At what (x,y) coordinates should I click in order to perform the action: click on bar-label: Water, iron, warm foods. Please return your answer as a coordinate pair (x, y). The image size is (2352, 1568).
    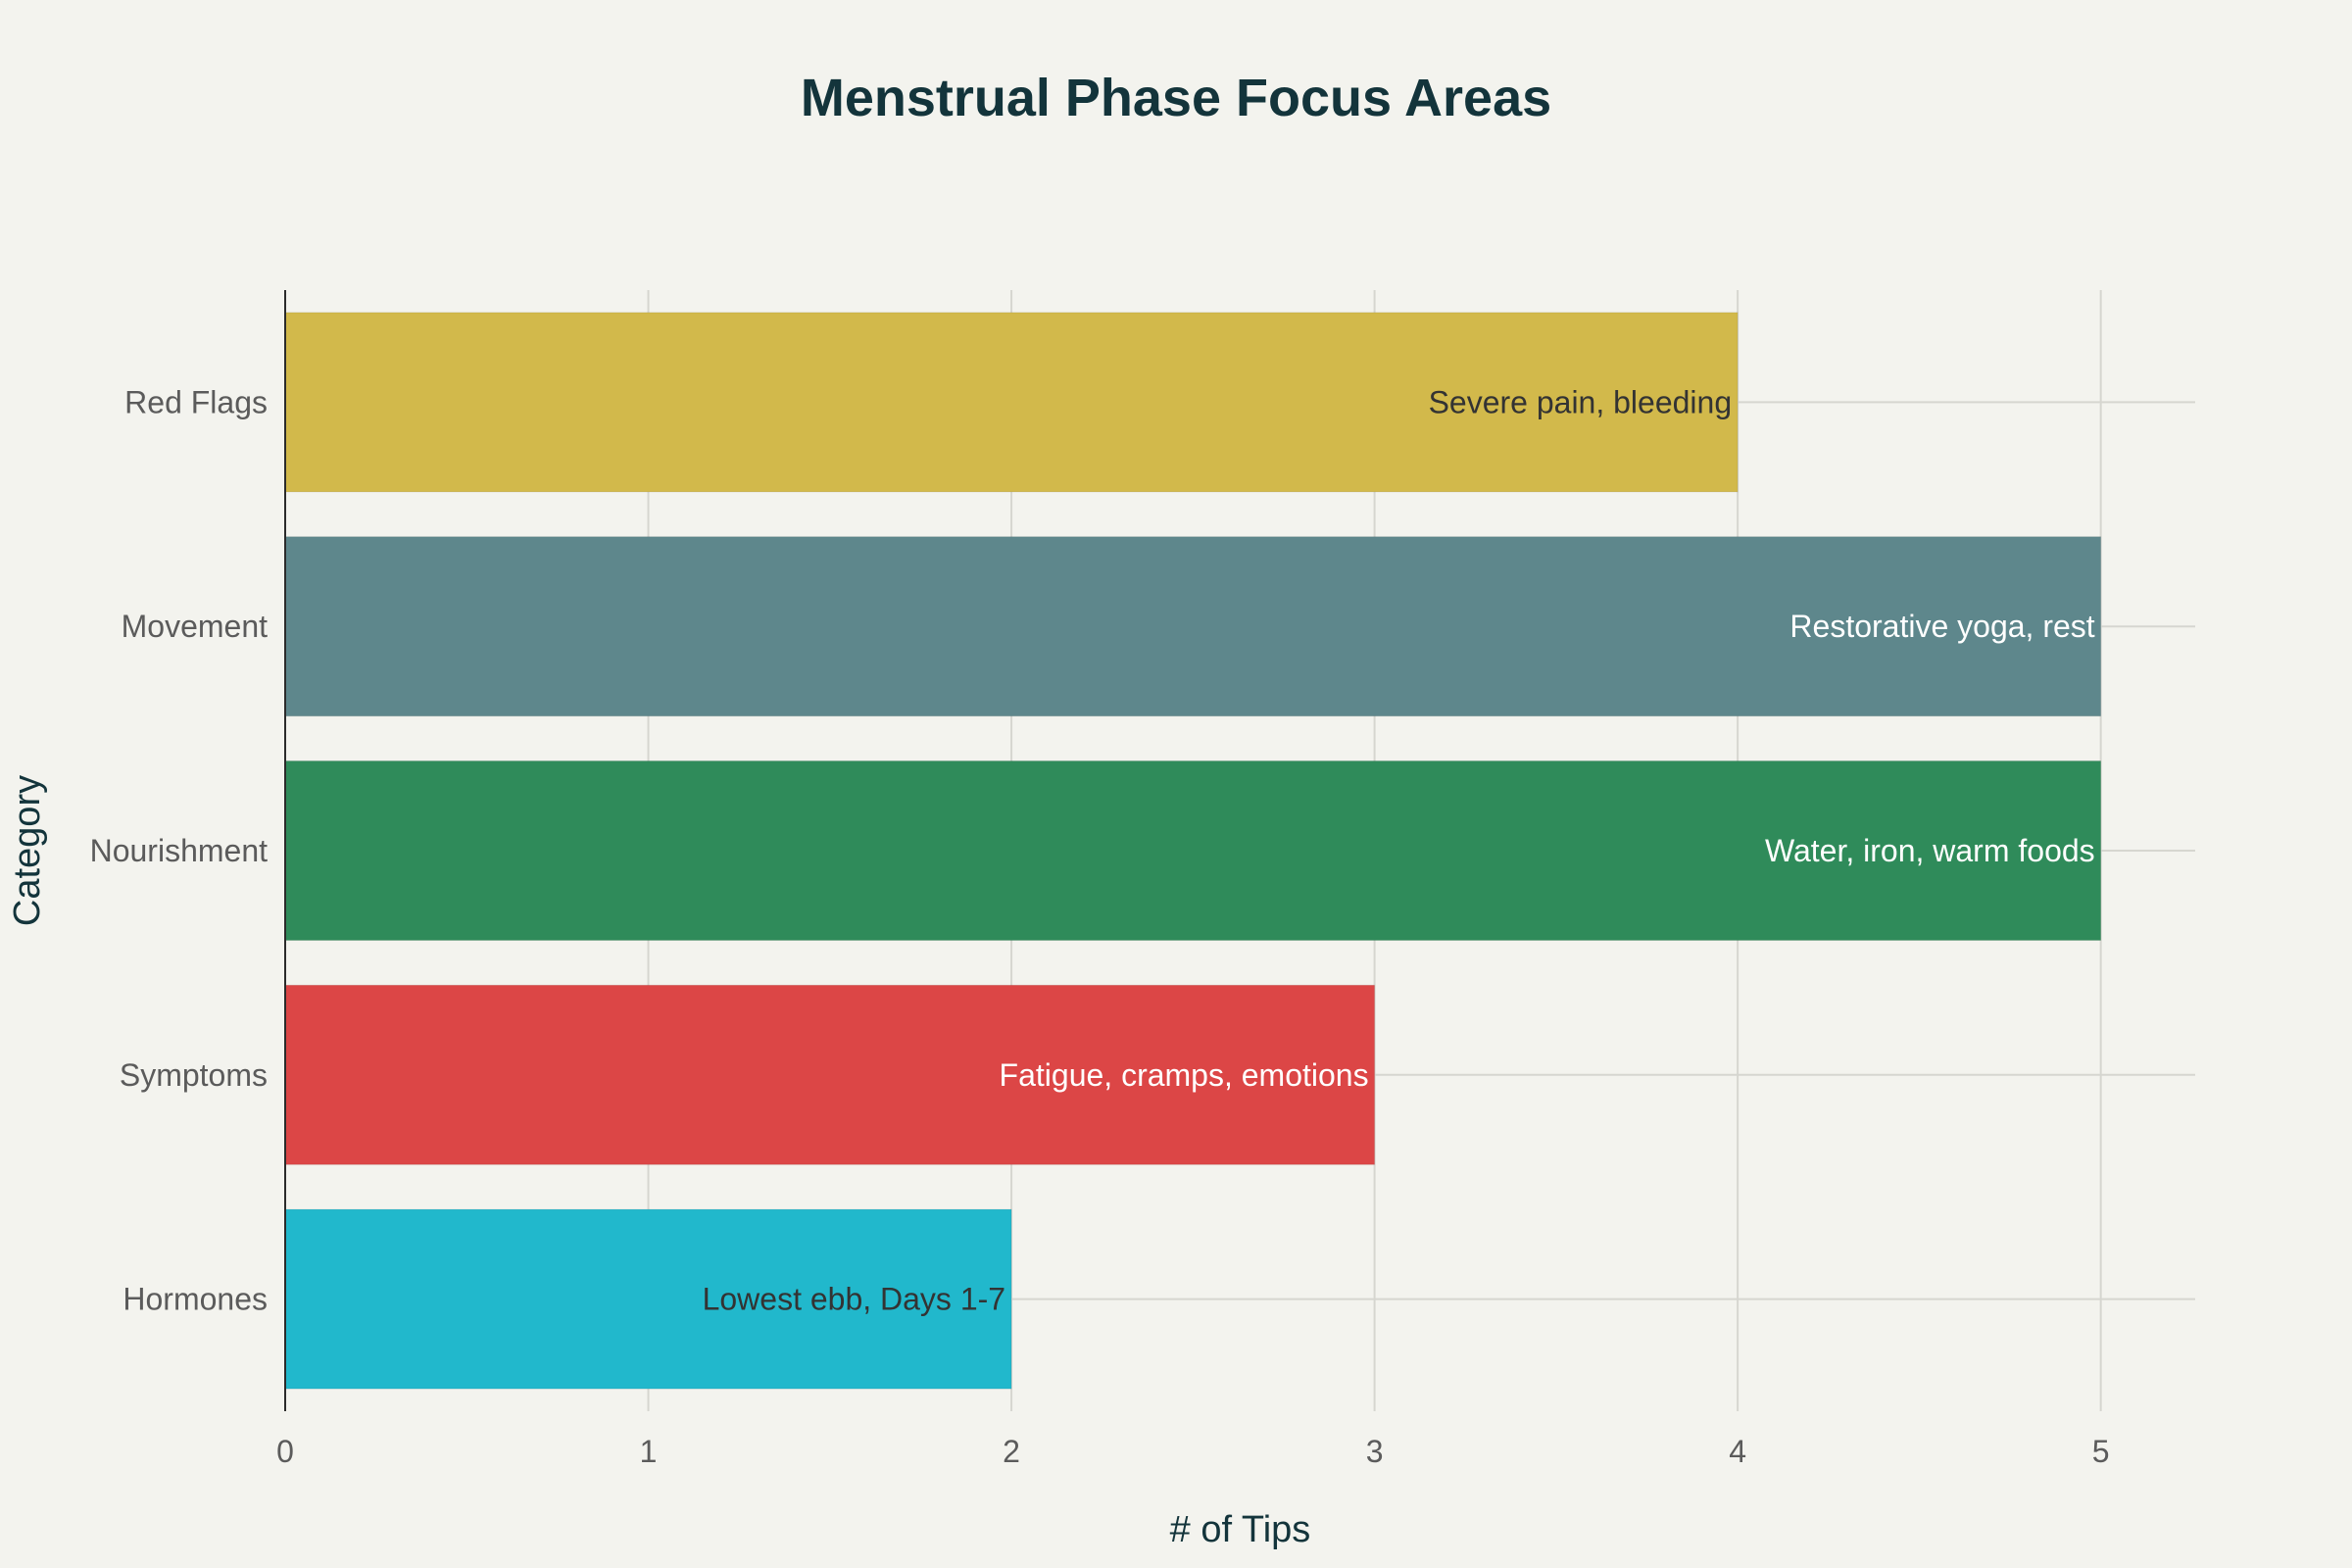
    Looking at the image, I should click on (1930, 850).